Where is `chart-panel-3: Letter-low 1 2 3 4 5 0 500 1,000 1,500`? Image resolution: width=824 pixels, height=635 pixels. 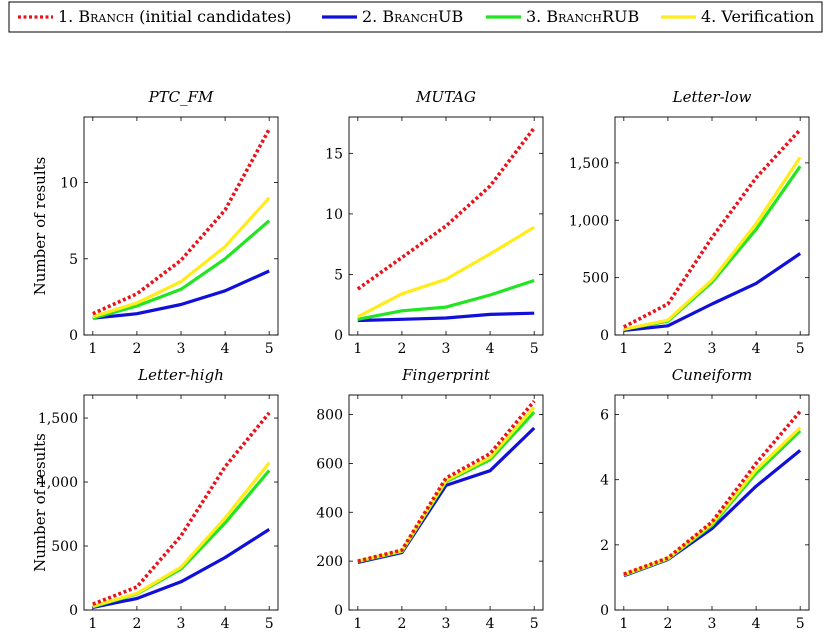
chart-panel-3: Letter-low 1 2 3 4 5 0 500 1,000 1,500 is located at coordinates (689, 222).